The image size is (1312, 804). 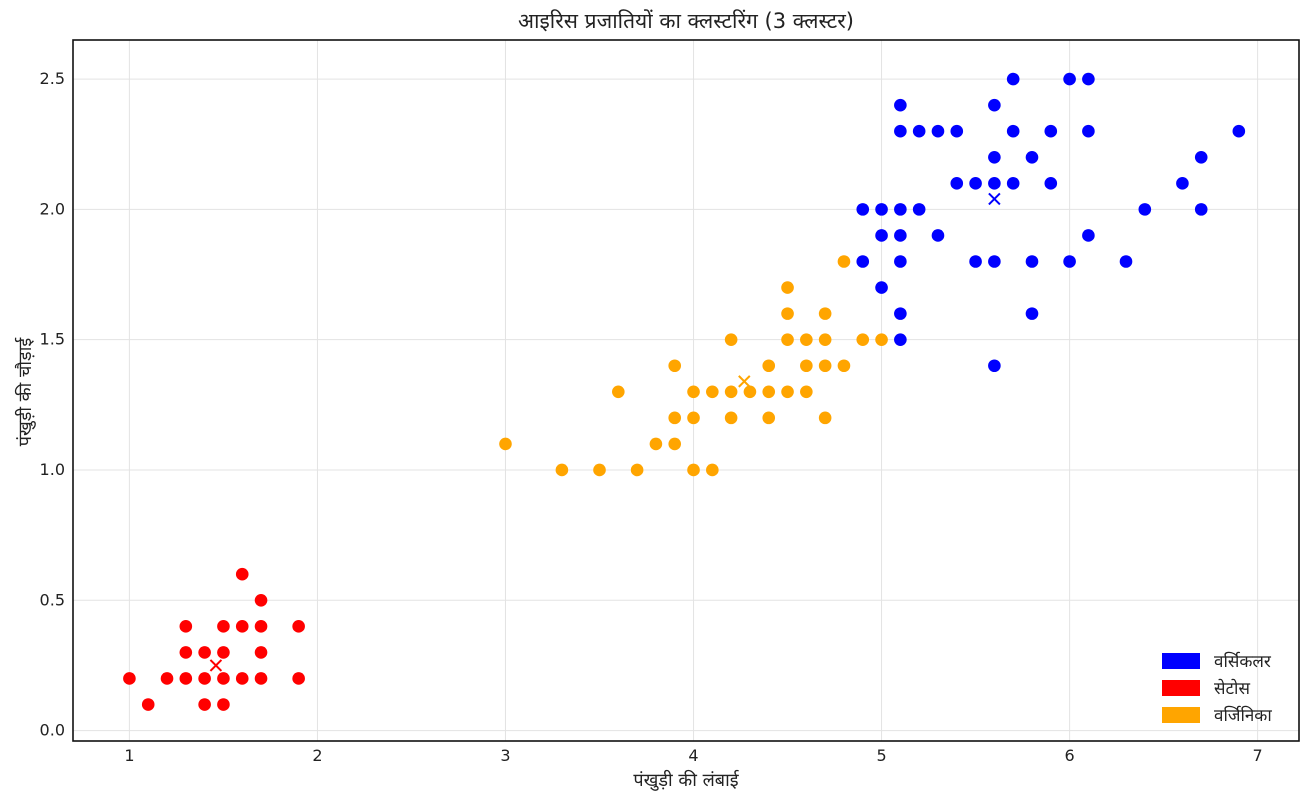 What do you see at coordinates (1258, 755) in the screenshot?
I see `x-tick-label: 7` at bounding box center [1258, 755].